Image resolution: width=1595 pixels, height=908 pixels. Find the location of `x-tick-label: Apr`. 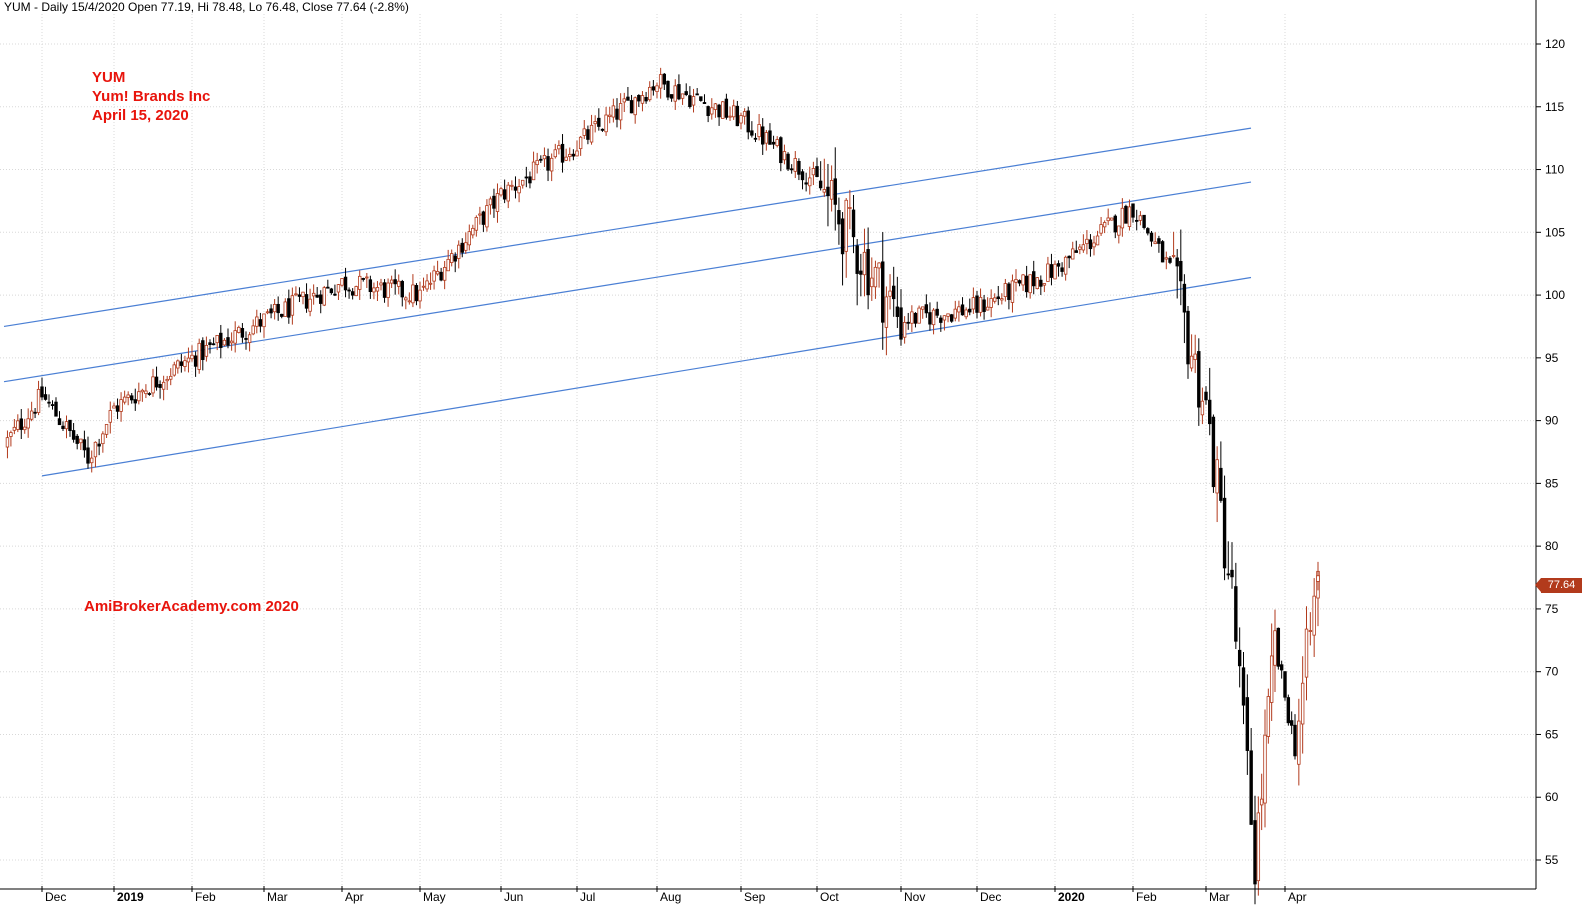

x-tick-label: Apr is located at coordinates (1297, 897).